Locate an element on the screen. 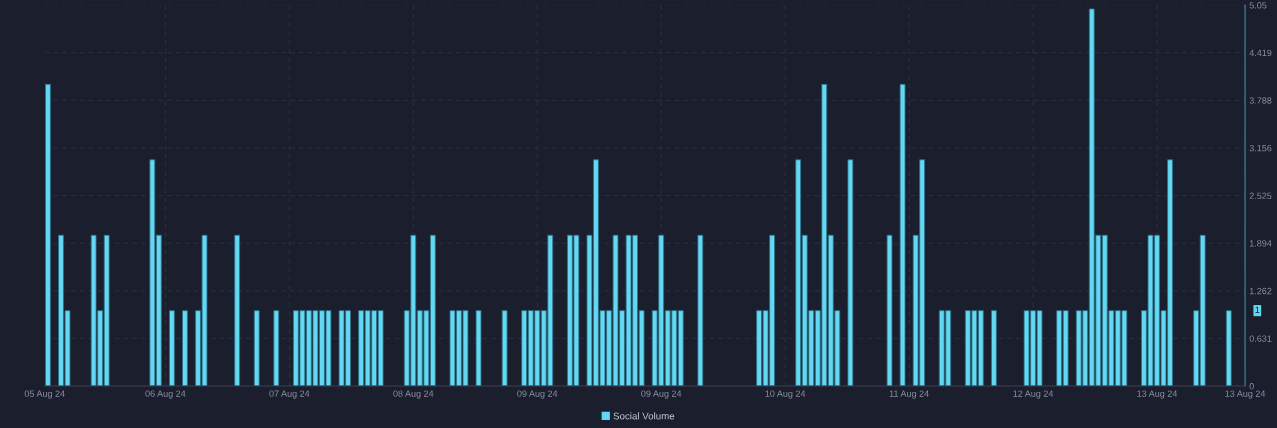 The image size is (1277, 428). x-tick-label: 12 Aug 24 is located at coordinates (1033, 394).